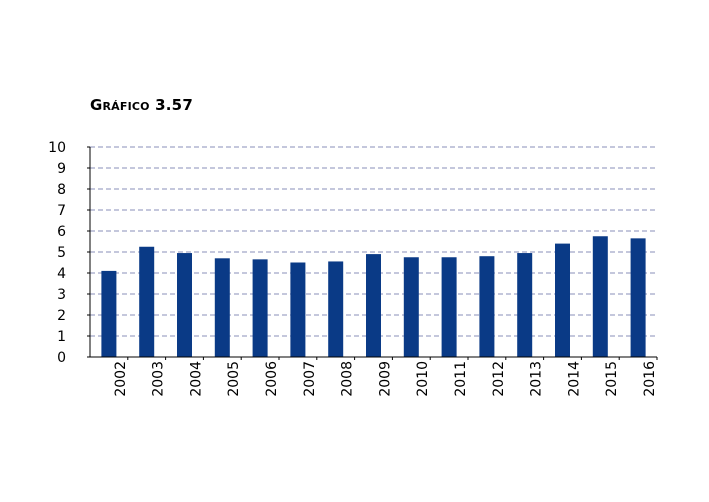  What do you see at coordinates (57, 148) in the screenshot?
I see `y-tick-label: 10` at bounding box center [57, 148].